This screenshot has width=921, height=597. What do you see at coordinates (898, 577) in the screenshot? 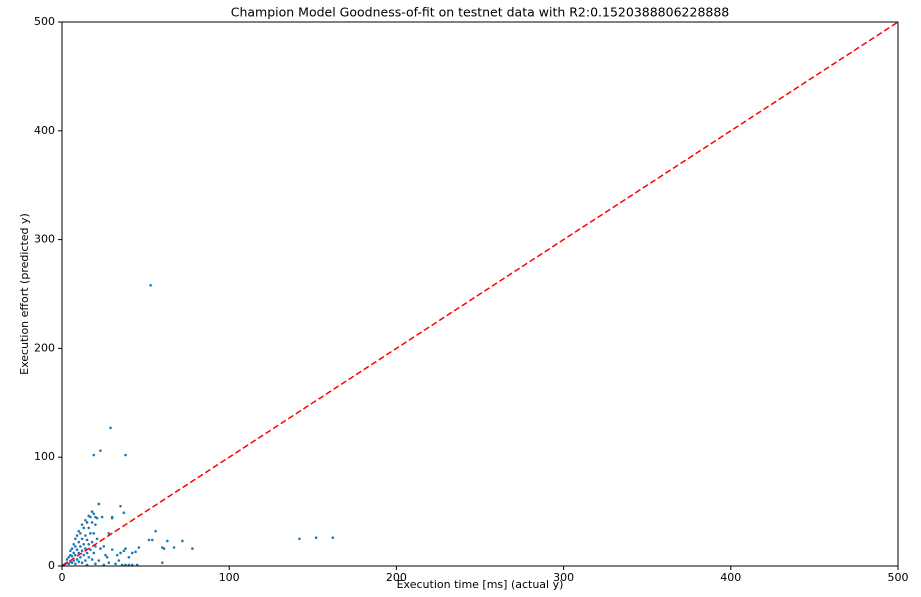
I see `x-tick-label: 500` at bounding box center [898, 577].